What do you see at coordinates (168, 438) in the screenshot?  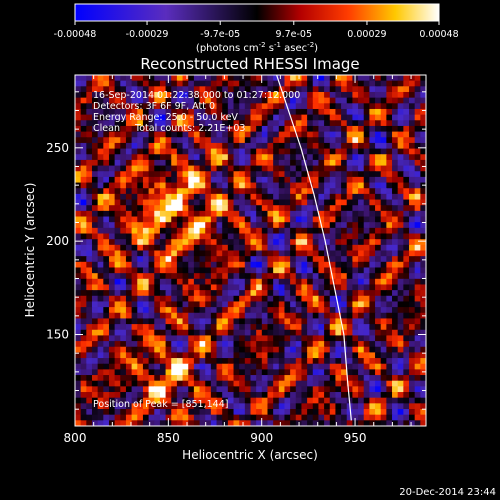 I see `x-tick-label: 850` at bounding box center [168, 438].